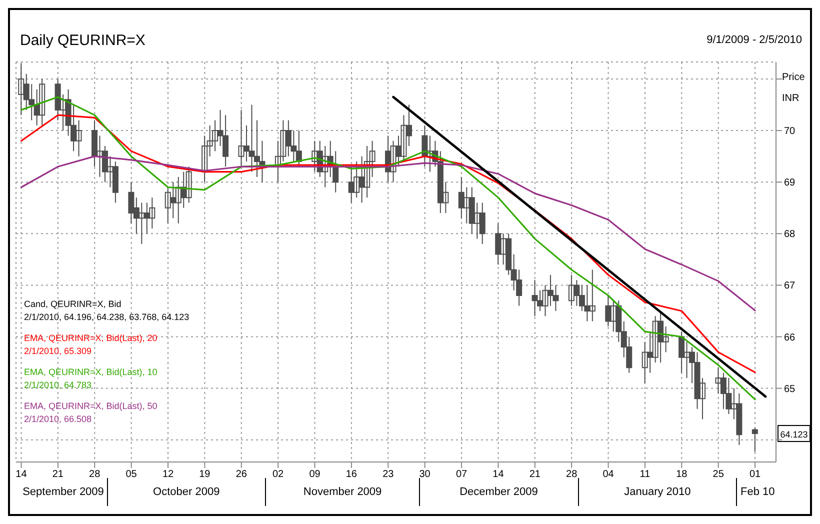 This screenshot has width=820, height=524. What do you see at coordinates (205, 474) in the screenshot?
I see `x-tick-label: 19` at bounding box center [205, 474].